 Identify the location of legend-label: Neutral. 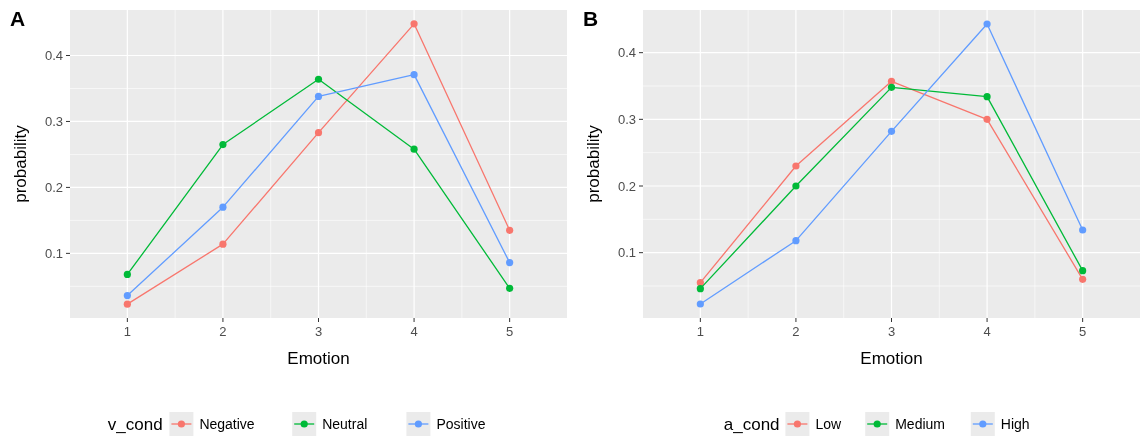
(345, 423).